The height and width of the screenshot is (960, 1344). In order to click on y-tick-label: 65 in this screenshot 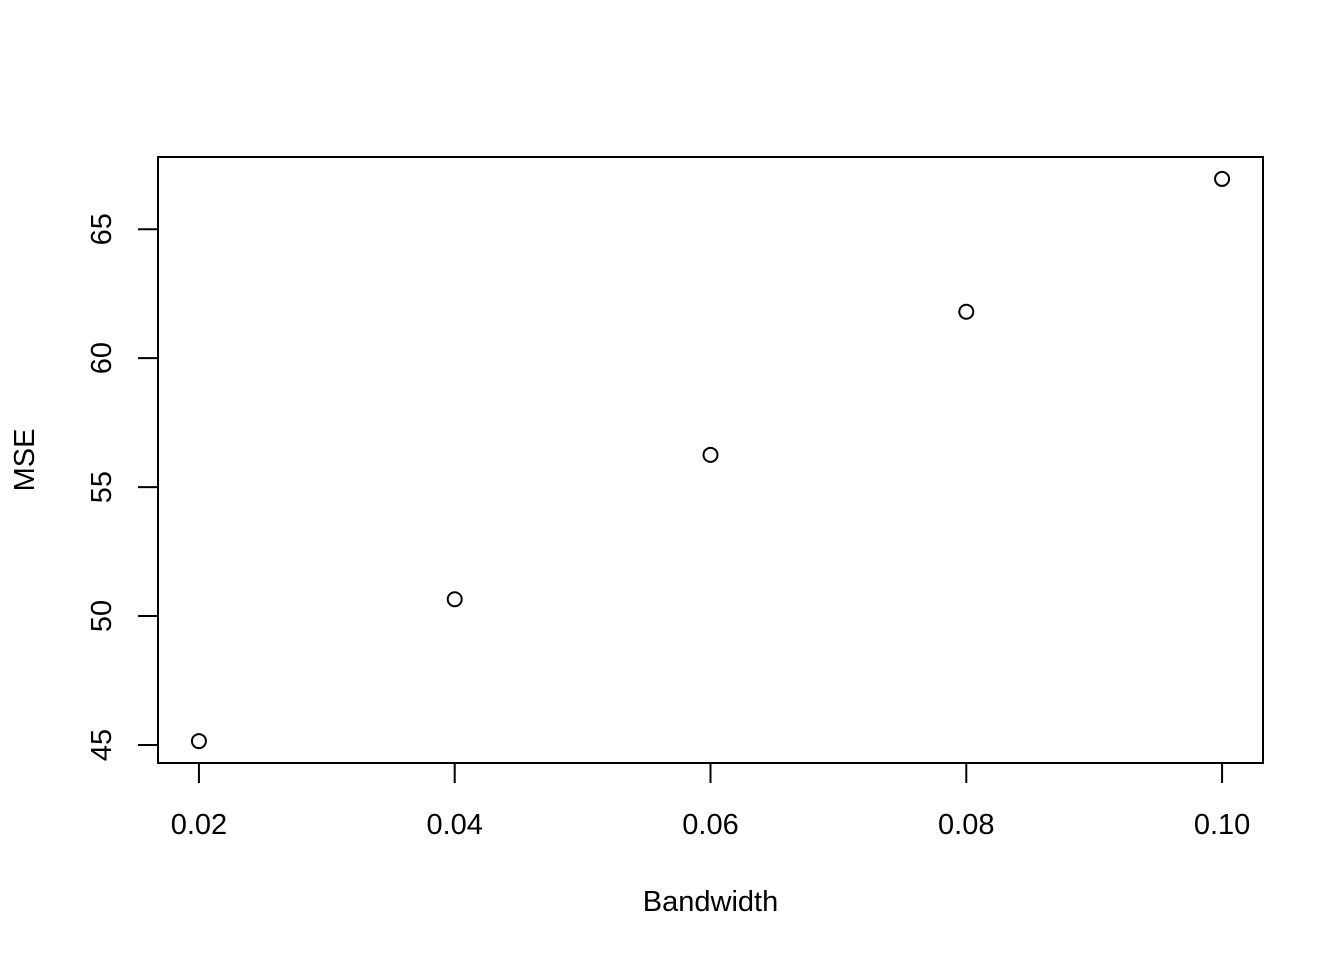, I will do `click(102, 229)`.